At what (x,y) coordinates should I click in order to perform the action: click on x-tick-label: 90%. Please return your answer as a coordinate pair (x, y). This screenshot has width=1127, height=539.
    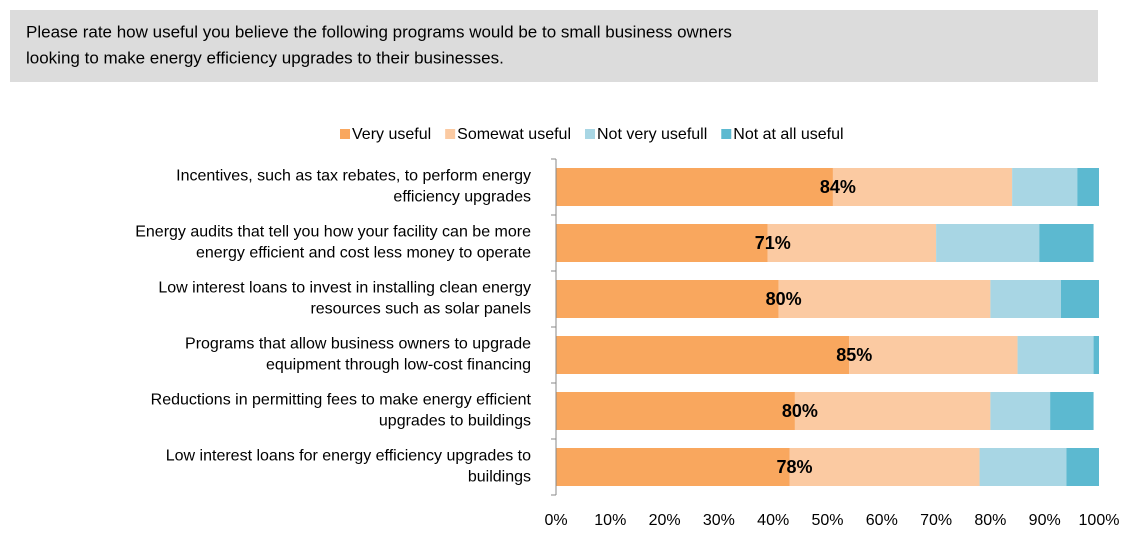
    Looking at the image, I should click on (1045, 520).